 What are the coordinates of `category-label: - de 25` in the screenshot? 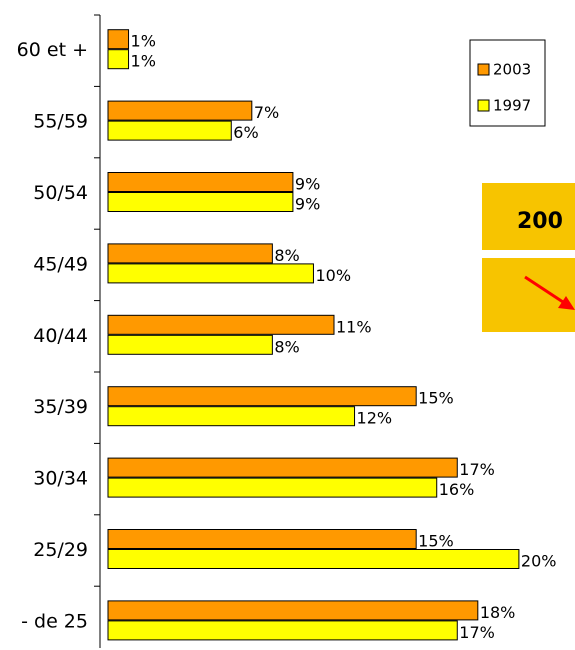 It's located at (54, 621).